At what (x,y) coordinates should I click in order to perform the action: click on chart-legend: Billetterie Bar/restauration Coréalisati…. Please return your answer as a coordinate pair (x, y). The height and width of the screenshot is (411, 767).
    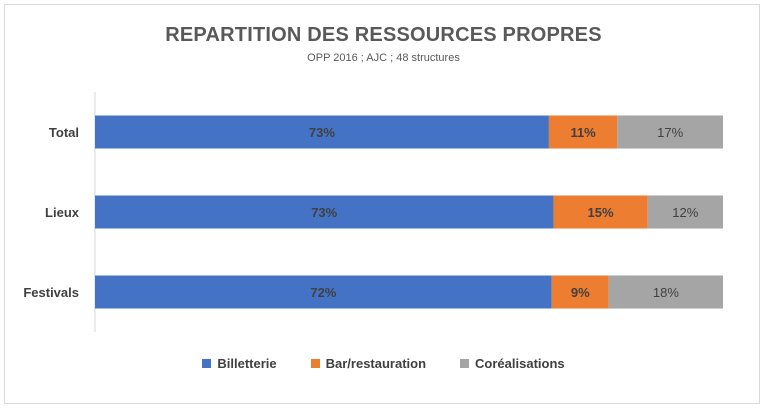
    Looking at the image, I should click on (383, 363).